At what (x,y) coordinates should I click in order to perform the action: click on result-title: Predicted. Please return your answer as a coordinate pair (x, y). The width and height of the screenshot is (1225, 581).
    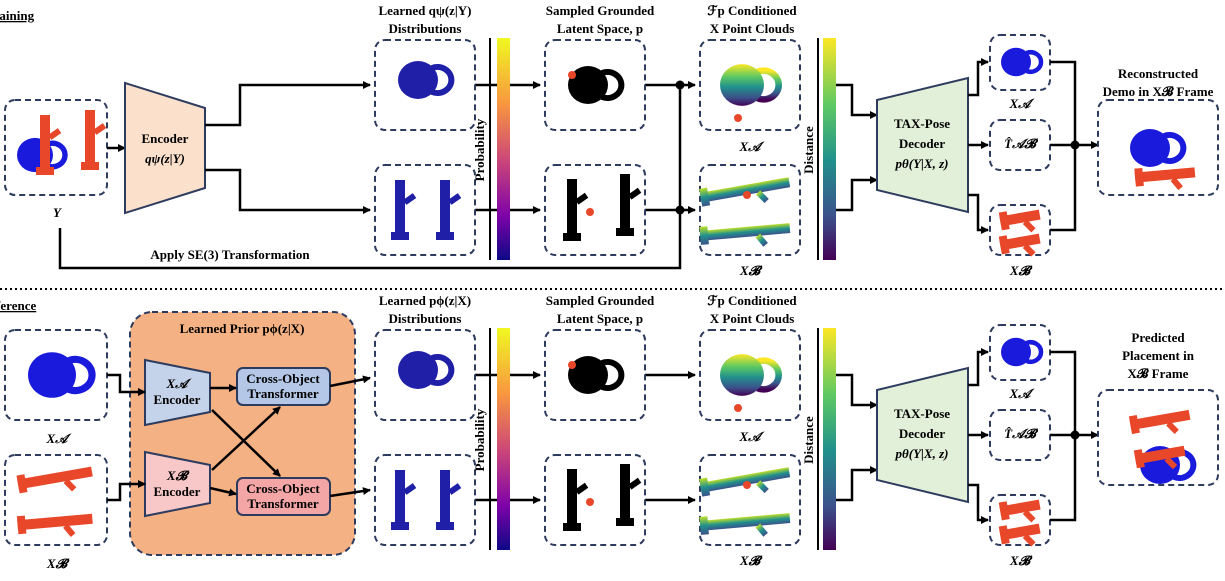
    Looking at the image, I should click on (1158, 337).